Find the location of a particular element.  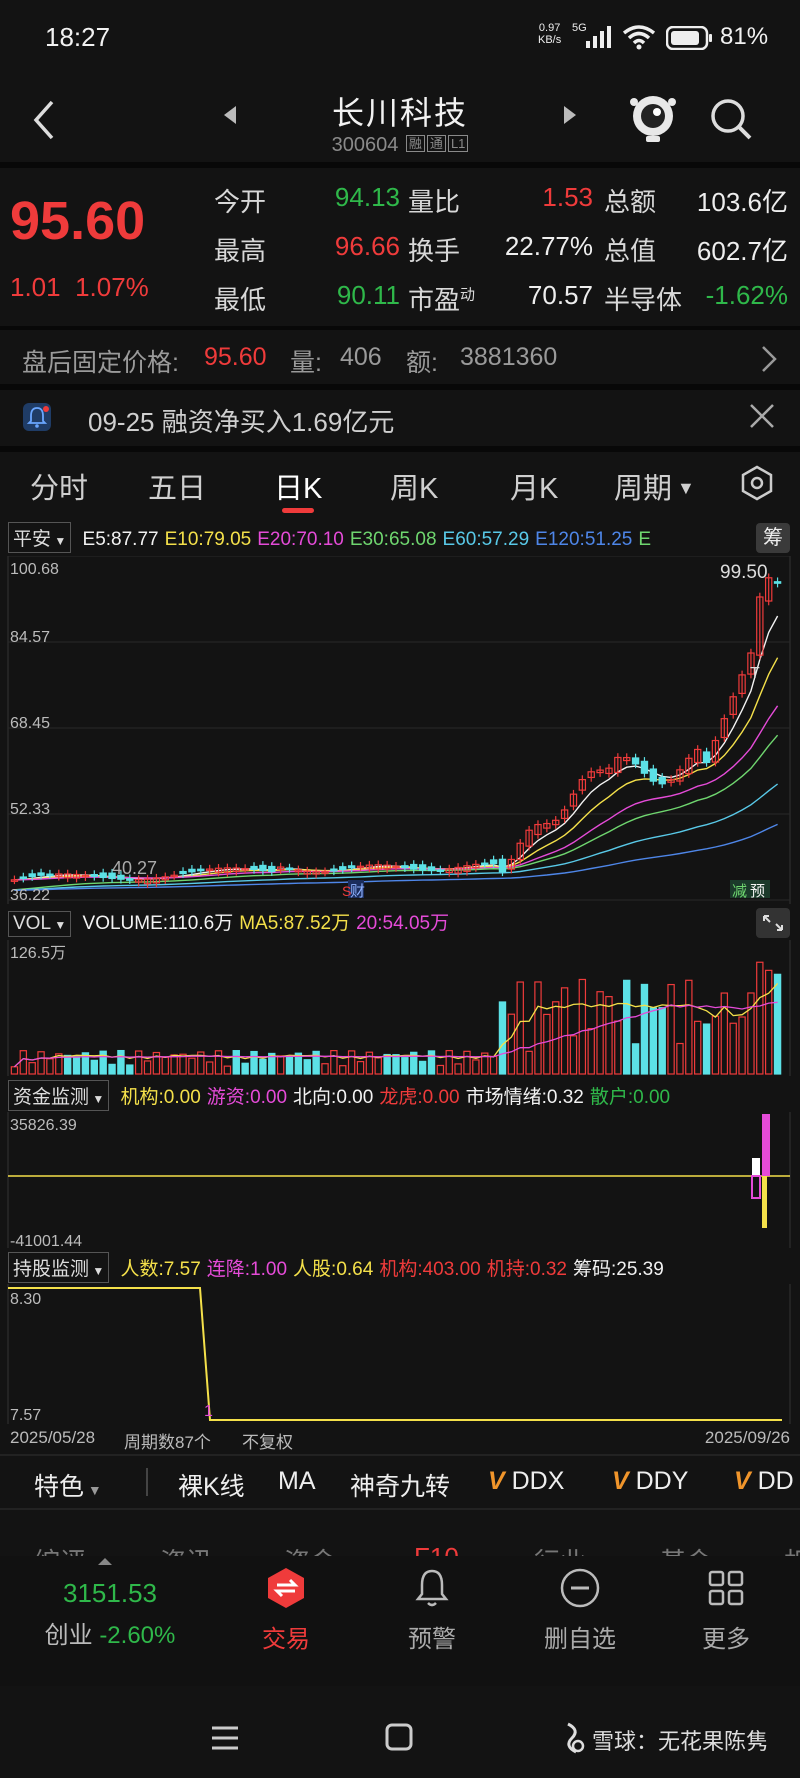

close-icon is located at coordinates (762, 416).